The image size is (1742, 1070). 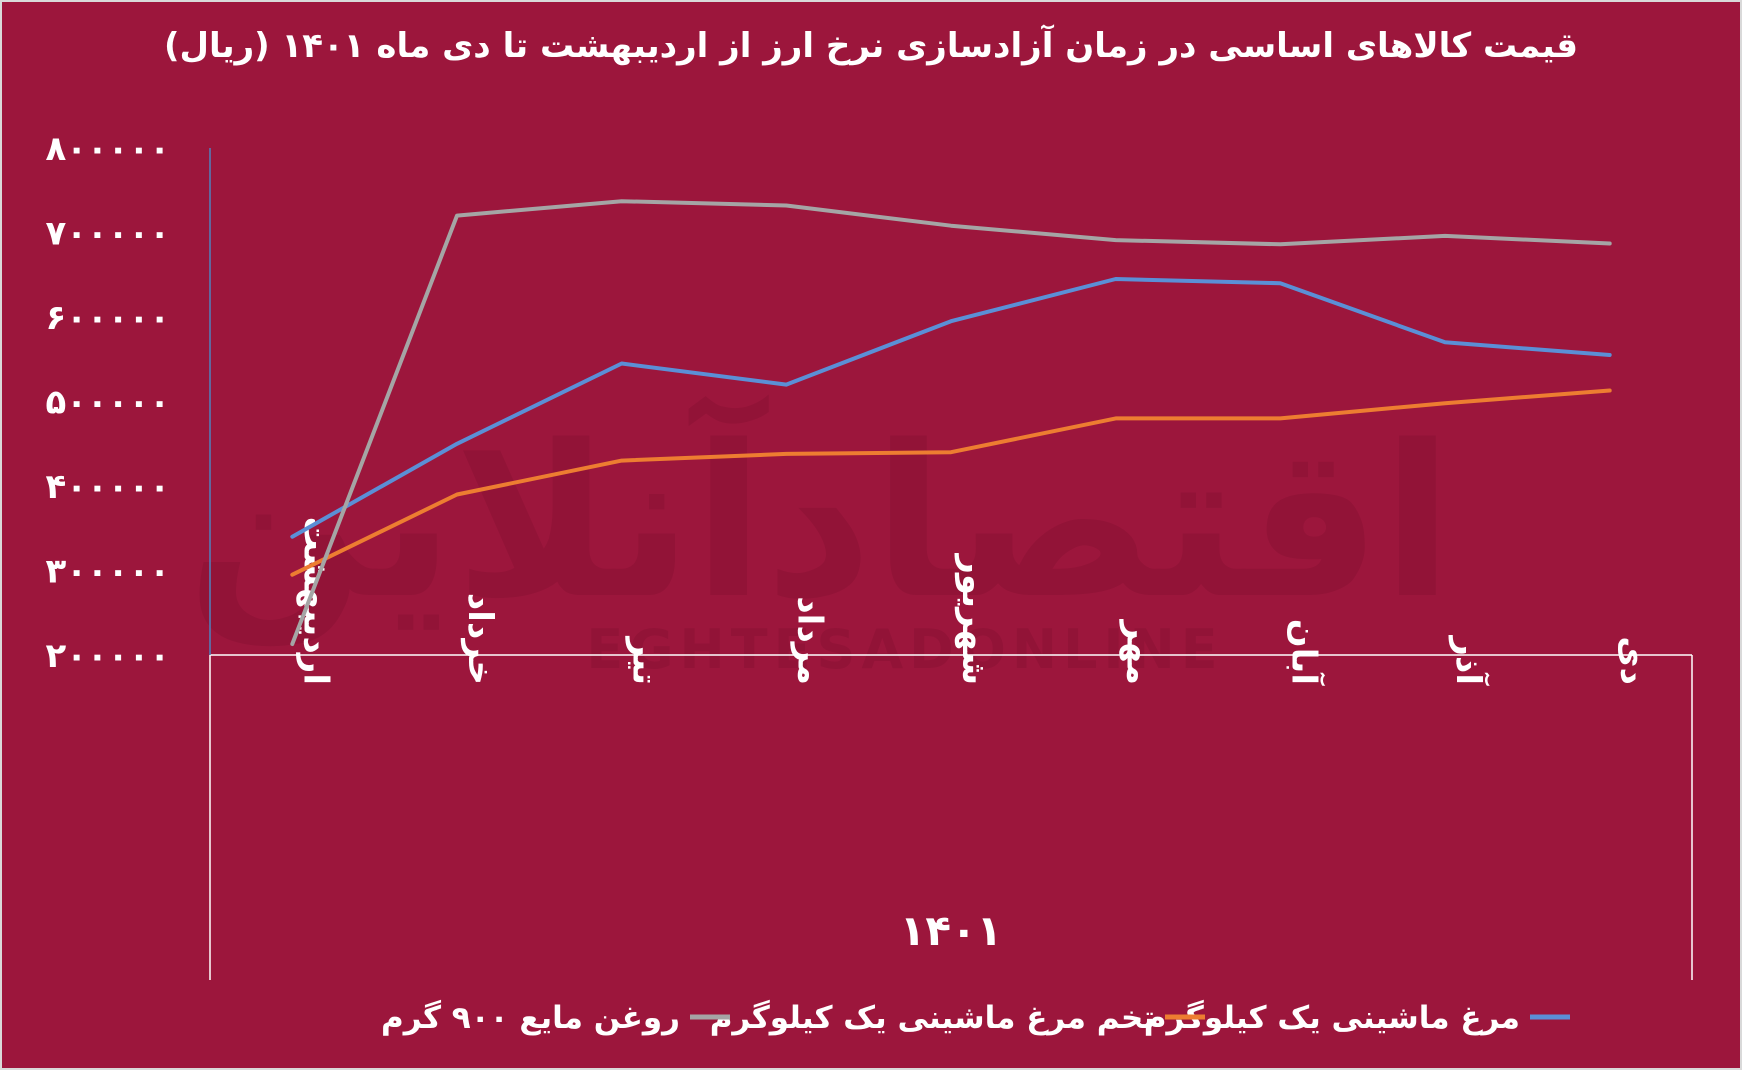 What do you see at coordinates (107, 234) in the screenshot?
I see `y-tick-label: ۷۰۰۰۰۰` at bounding box center [107, 234].